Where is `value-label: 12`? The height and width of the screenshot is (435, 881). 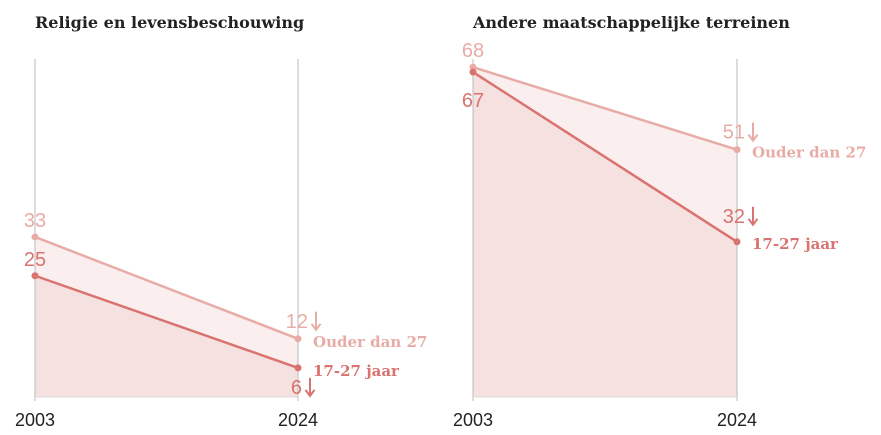 value-label: 12 is located at coordinates (297, 322).